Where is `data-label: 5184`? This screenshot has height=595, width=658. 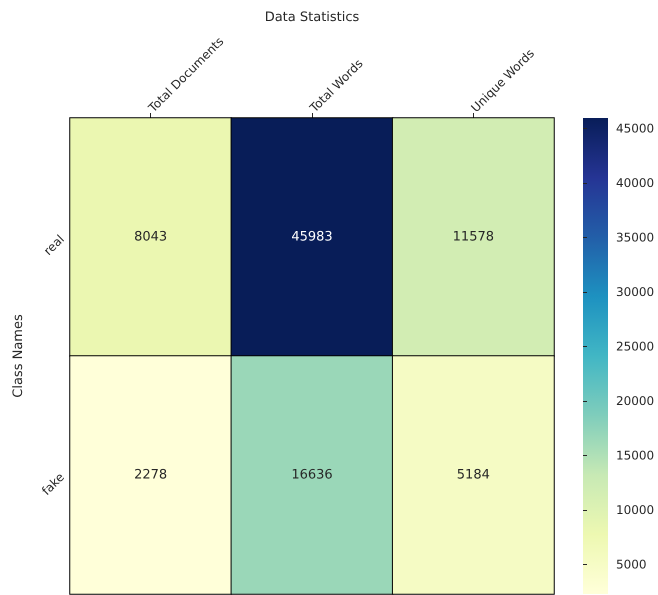
data-label: 5184 is located at coordinates (473, 475).